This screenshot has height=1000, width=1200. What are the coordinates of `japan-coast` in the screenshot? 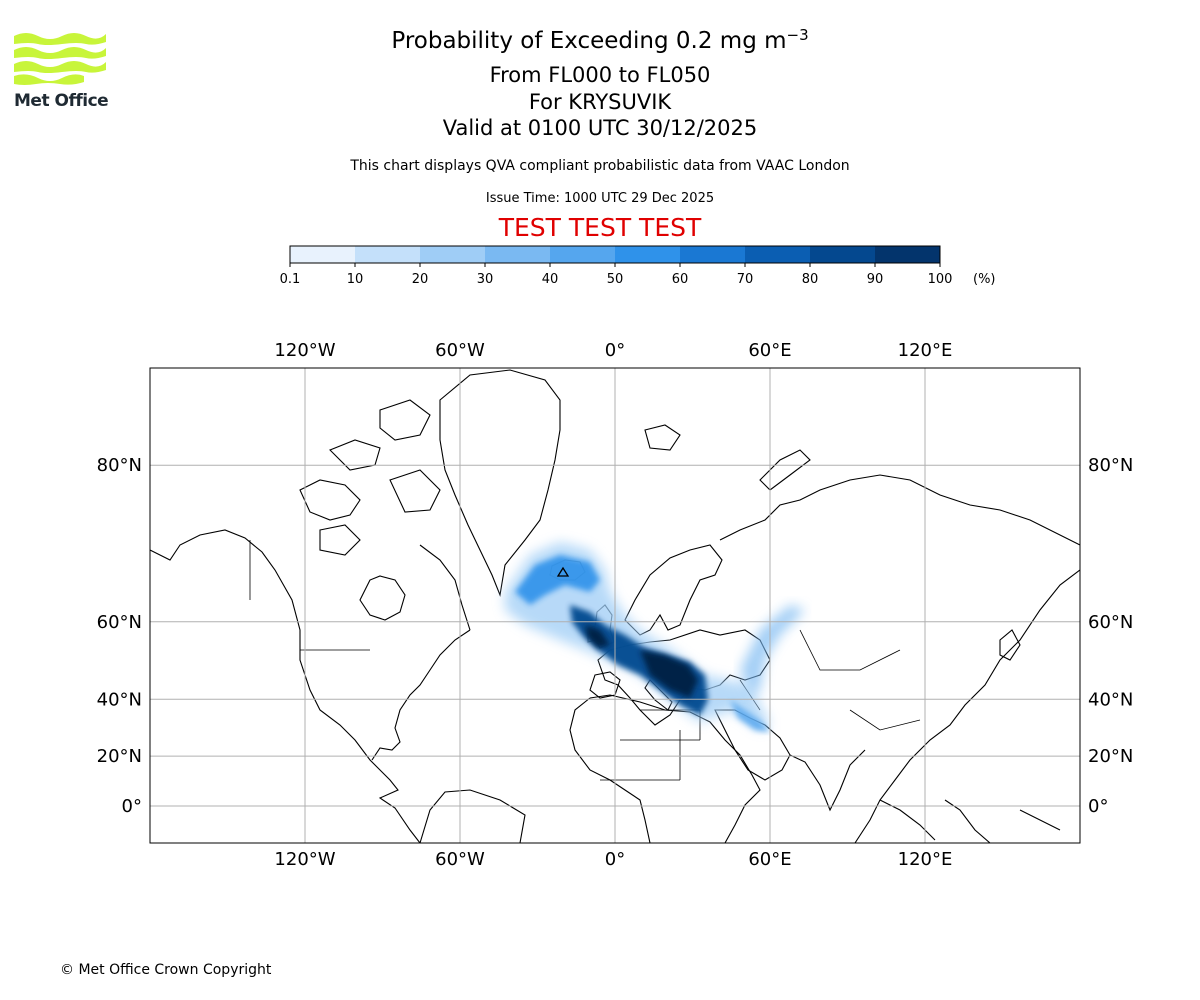 It's located at (1010, 645).